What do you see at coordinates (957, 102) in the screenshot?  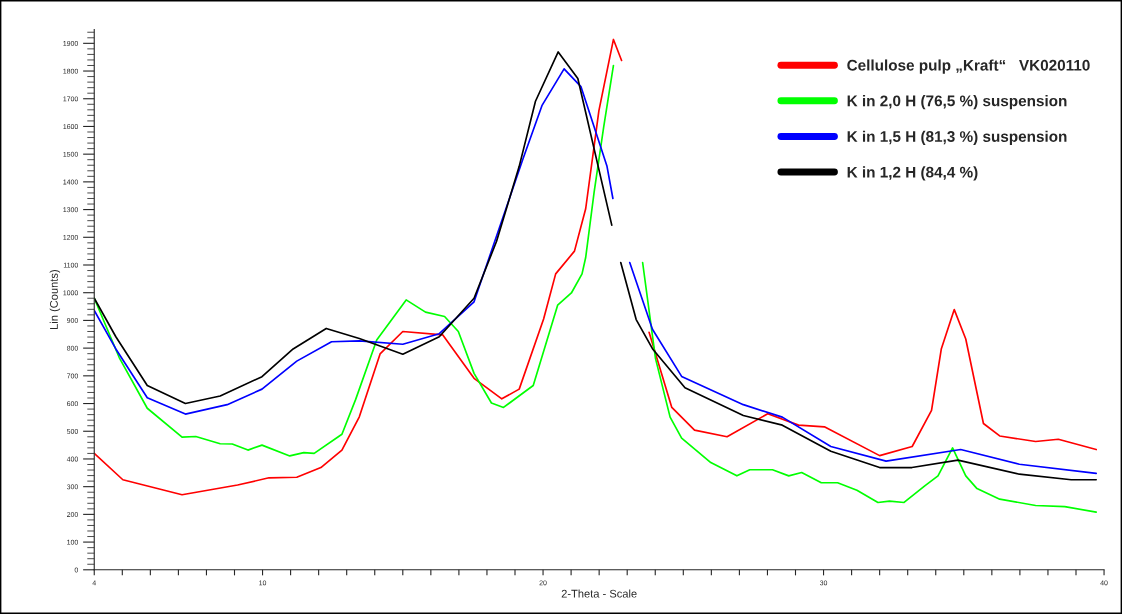 I see `legend-label: K in 2,0 H (76,5 %) suspension` at bounding box center [957, 102].